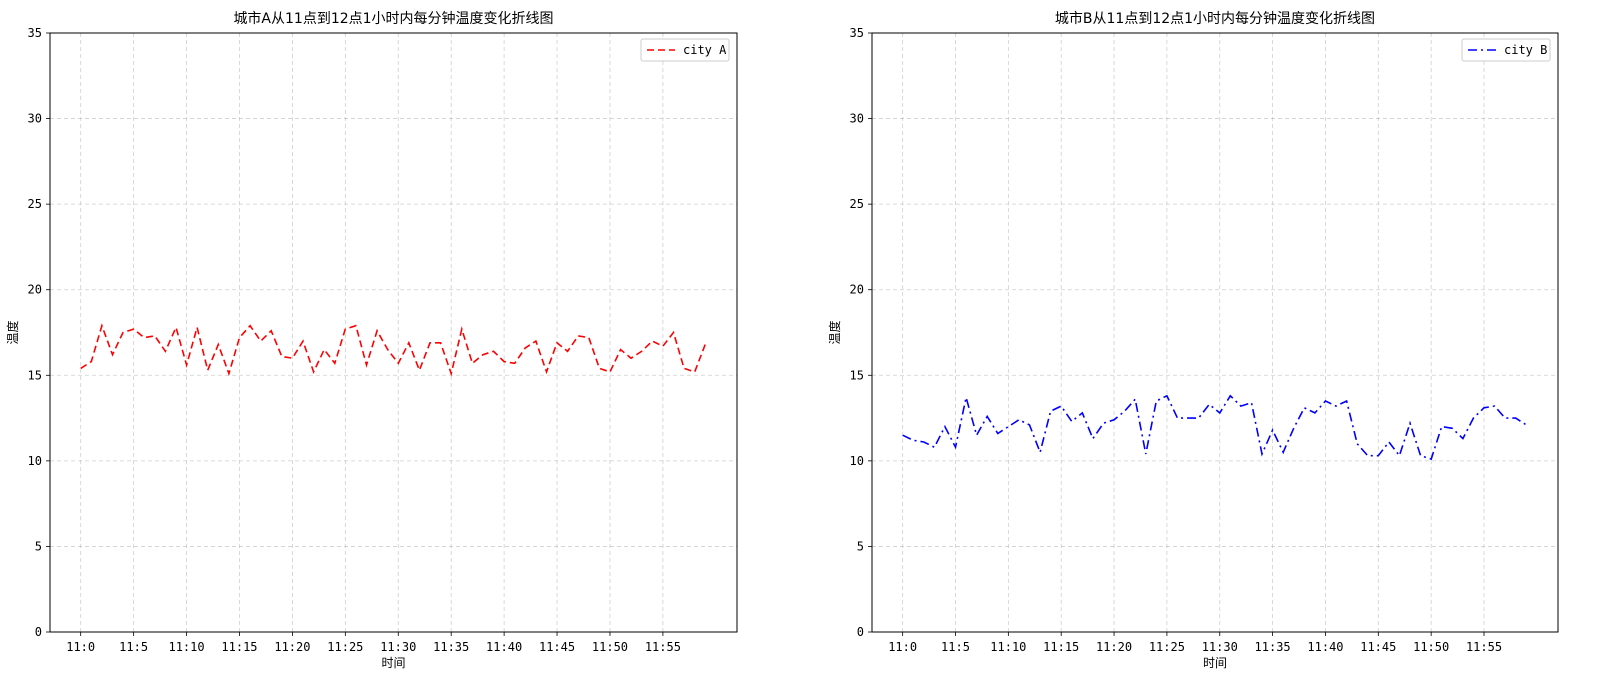 The image size is (1612, 699). What do you see at coordinates (1525, 50) in the screenshot?
I see `legend-label: city B` at bounding box center [1525, 50].